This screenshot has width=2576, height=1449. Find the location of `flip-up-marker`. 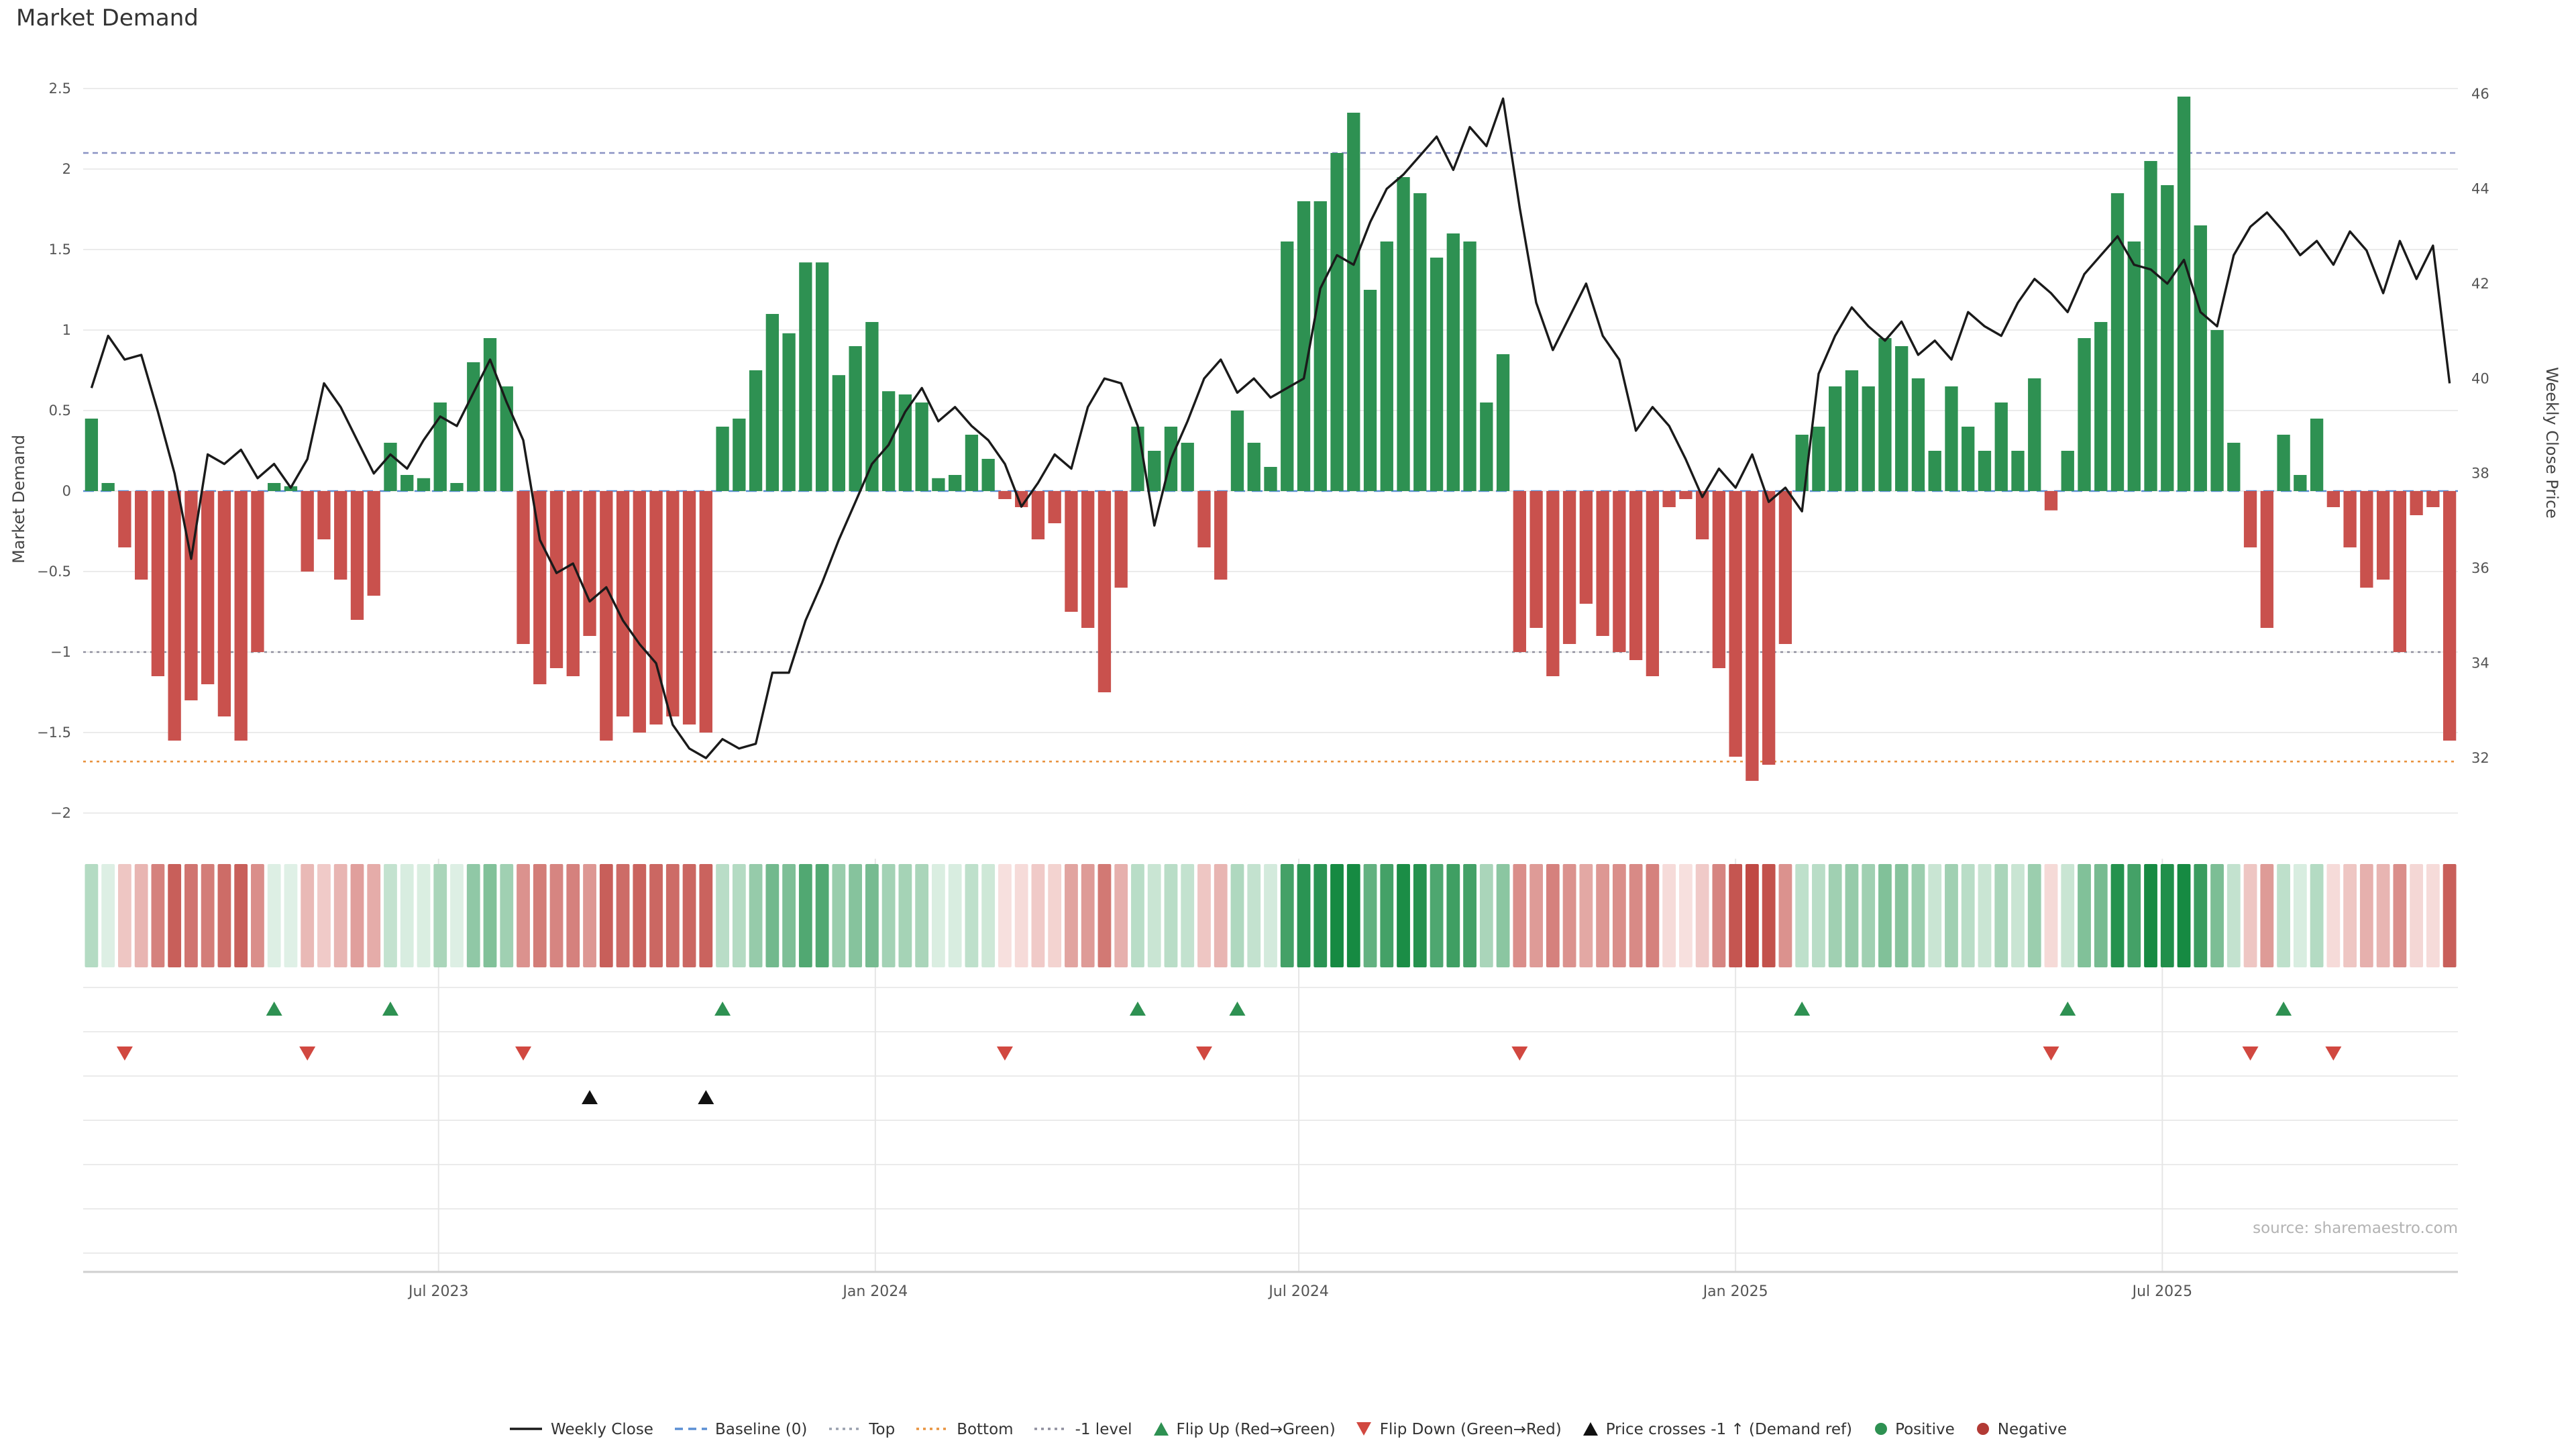

flip-up-marker is located at coordinates (722, 1009).